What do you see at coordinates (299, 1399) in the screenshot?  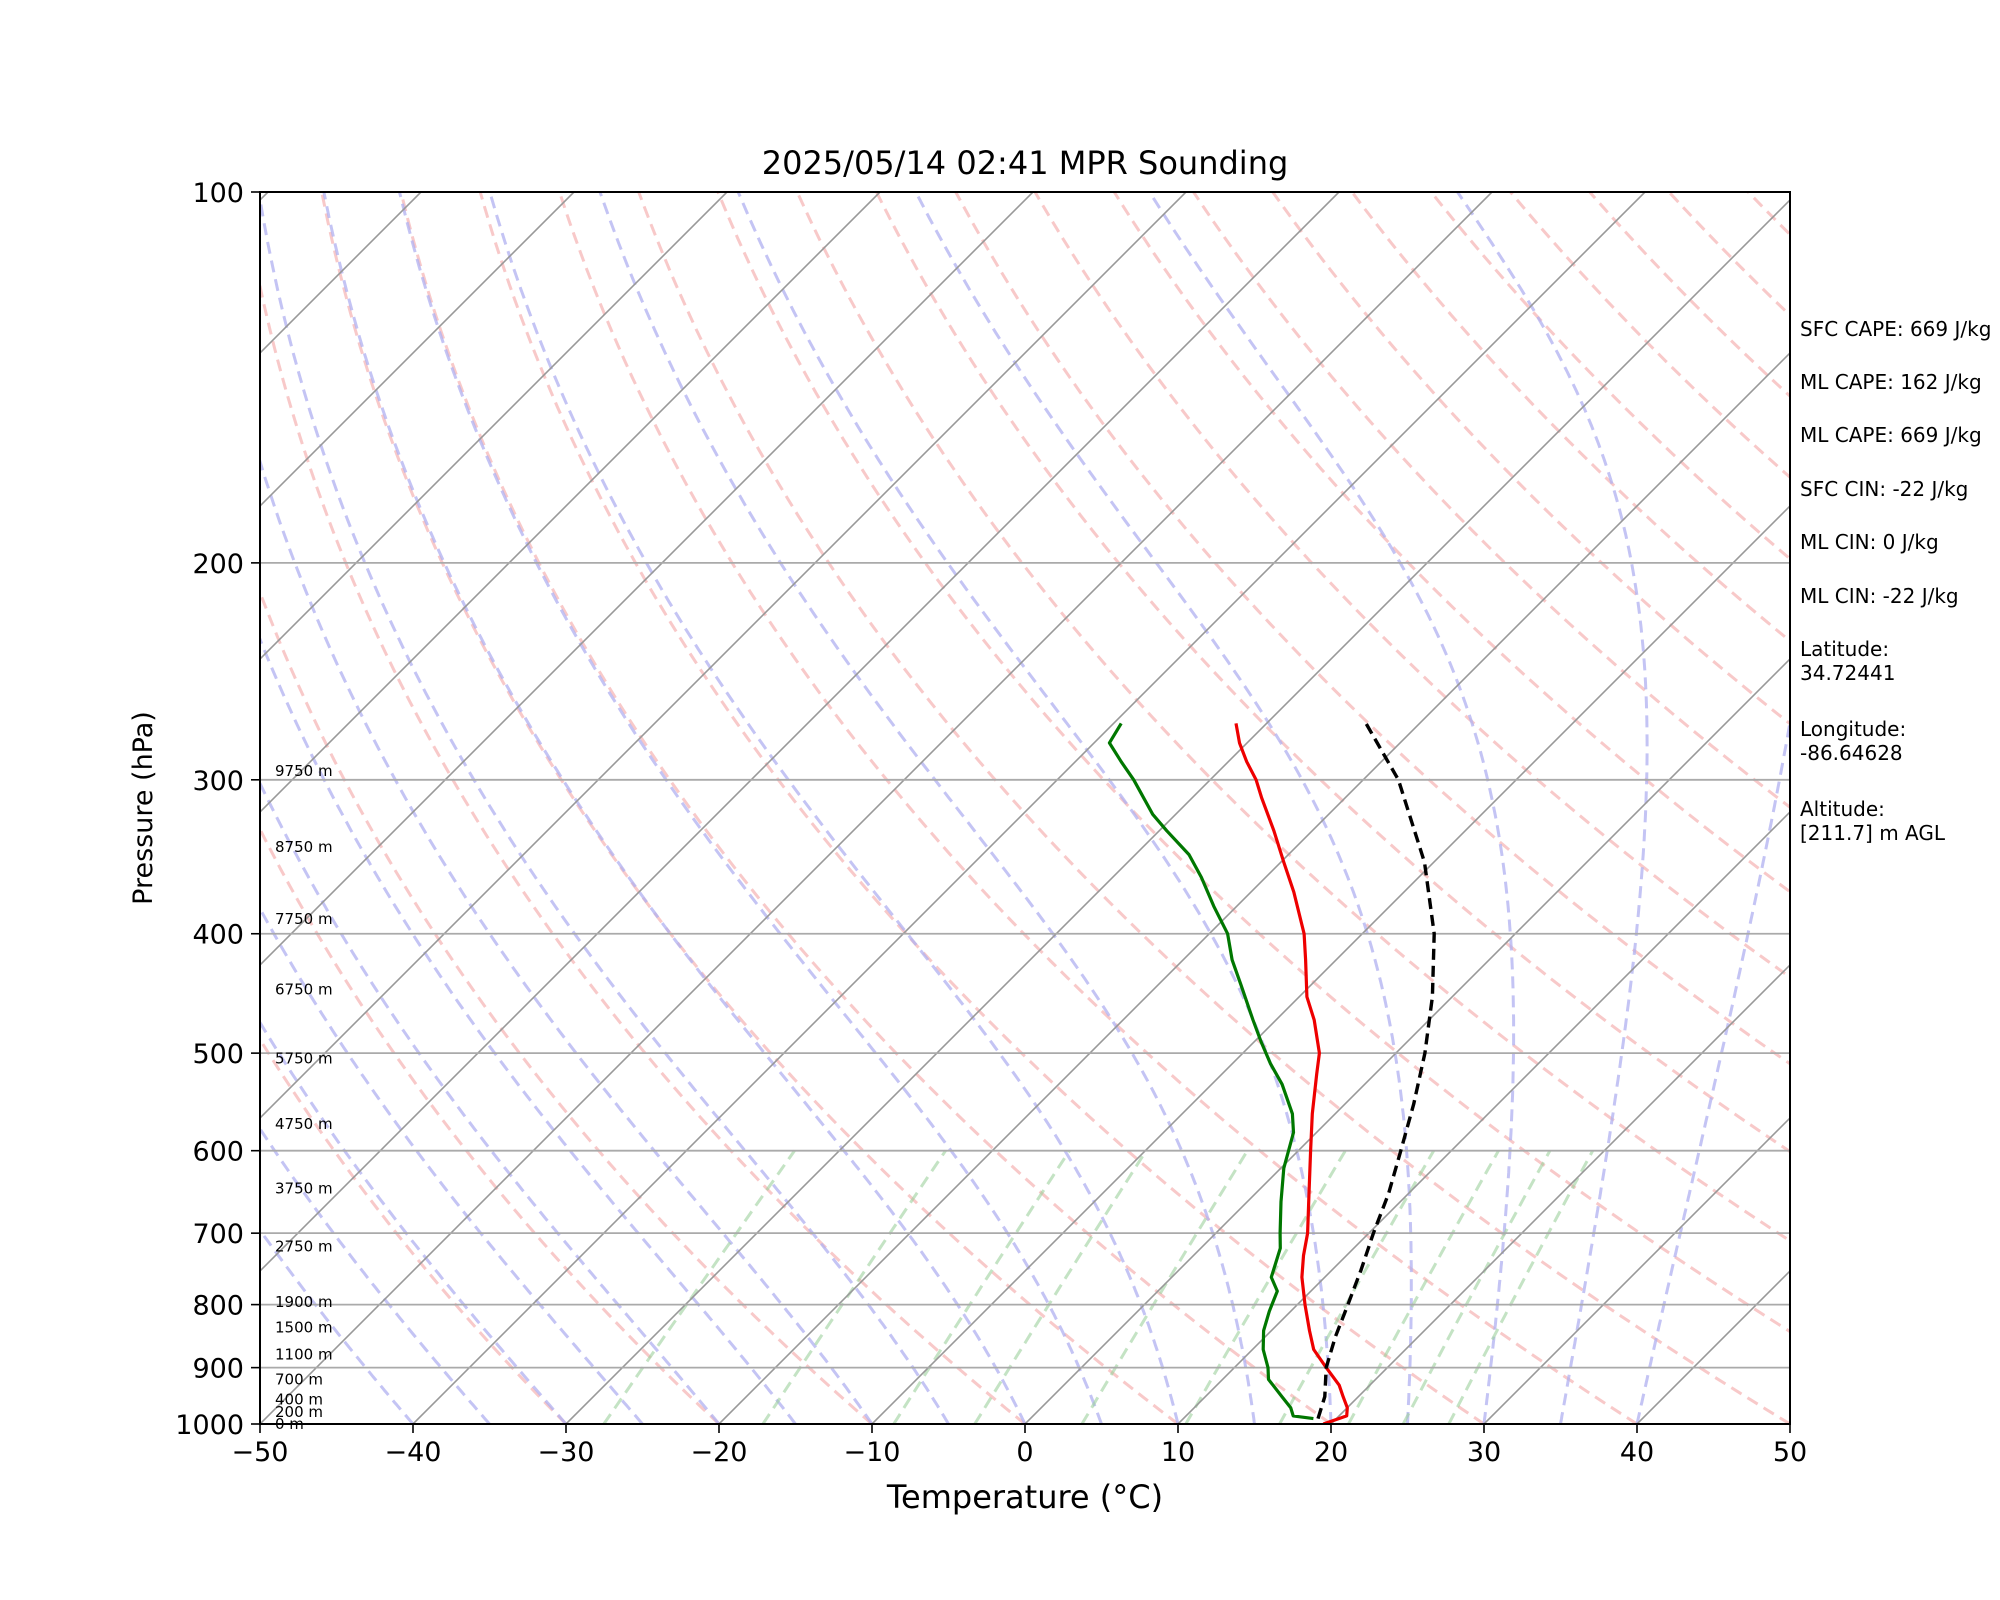 I see `height-label: 400 m` at bounding box center [299, 1399].